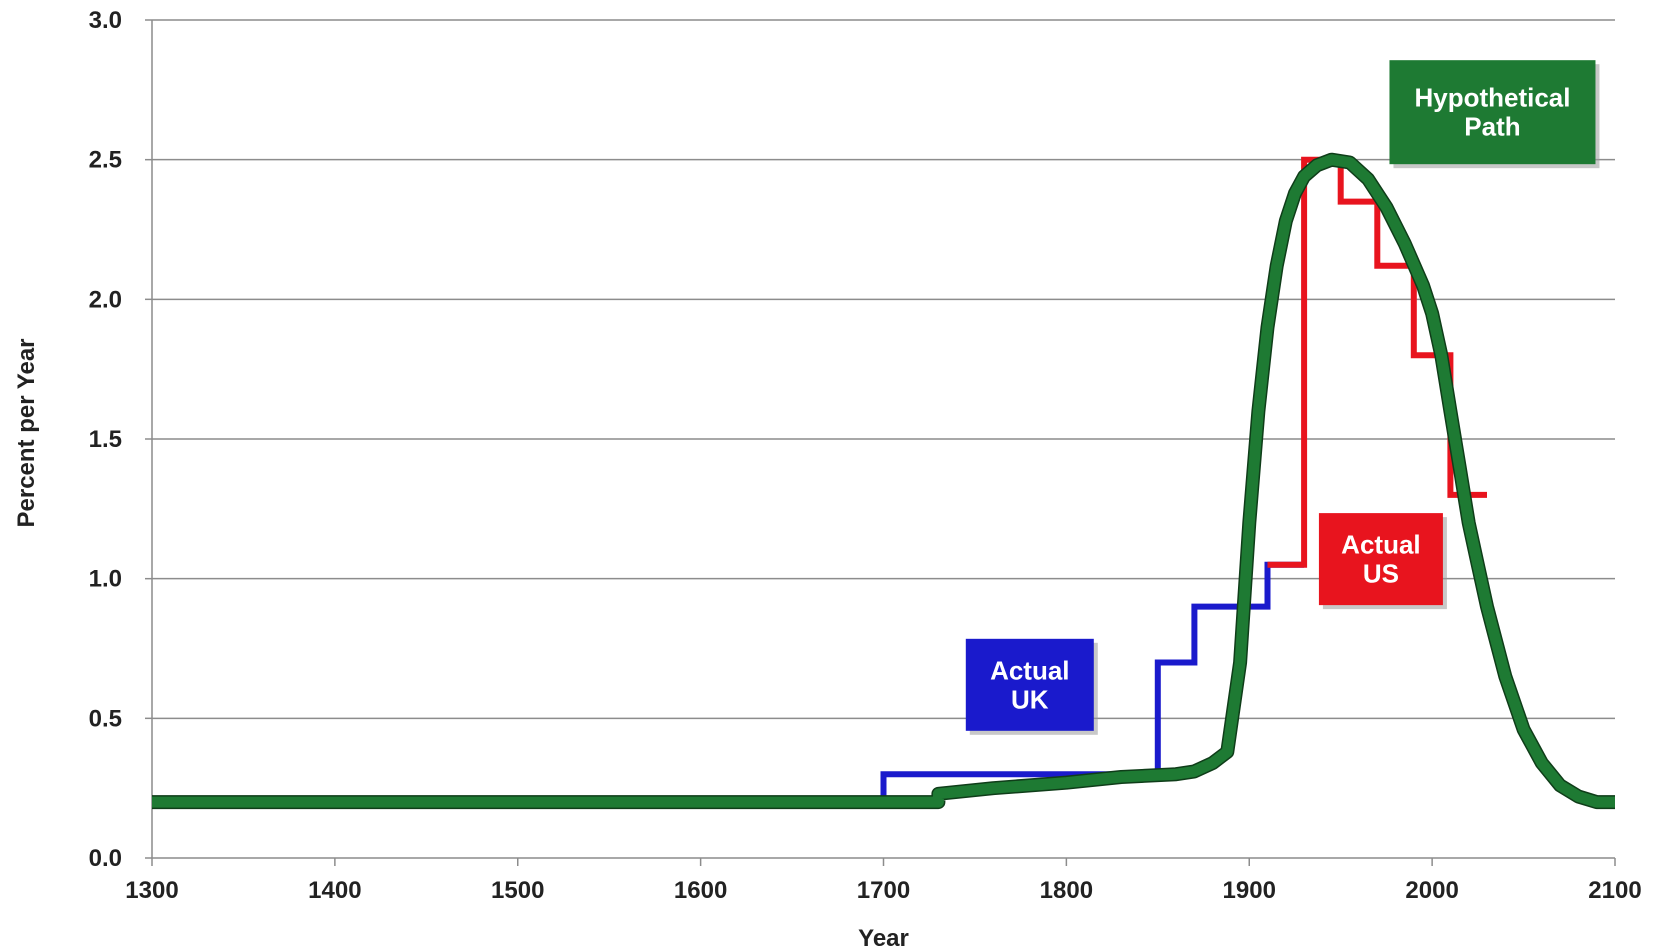 This screenshot has height=950, width=1657. What do you see at coordinates (1030, 699) in the screenshot?
I see `callout-text: UK` at bounding box center [1030, 699].